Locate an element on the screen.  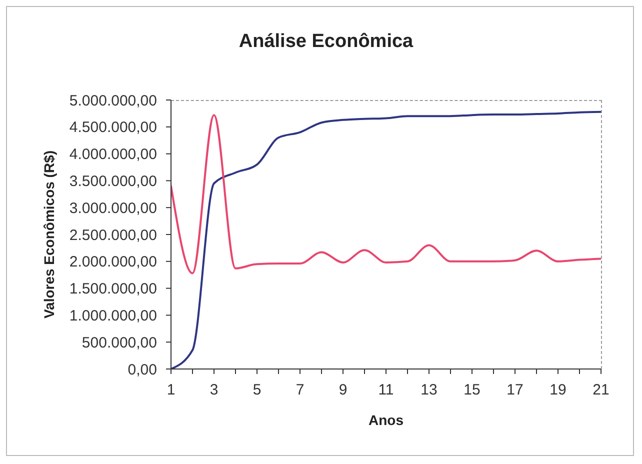
y-tick-label: 500.000,00 is located at coordinates (119, 343).